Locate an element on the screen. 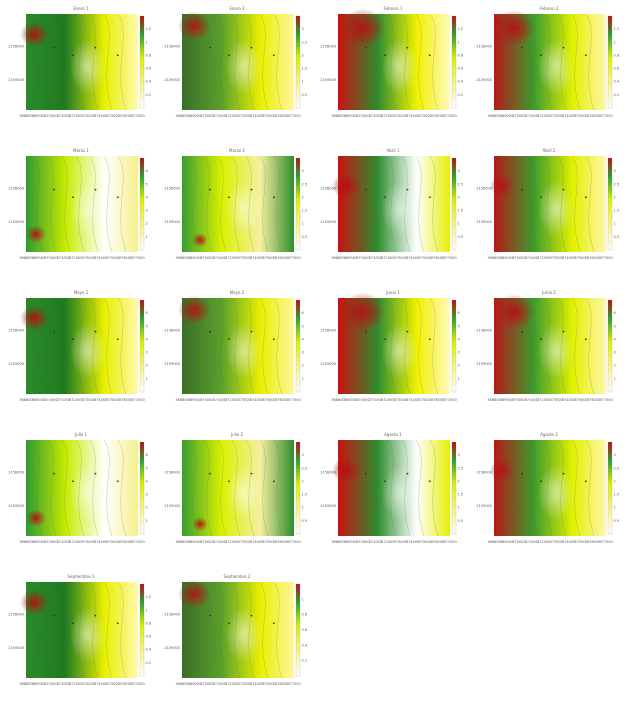 The width and height of the screenshot is (632, 722). chart-title: Junio 2 is located at coordinates (548, 292).